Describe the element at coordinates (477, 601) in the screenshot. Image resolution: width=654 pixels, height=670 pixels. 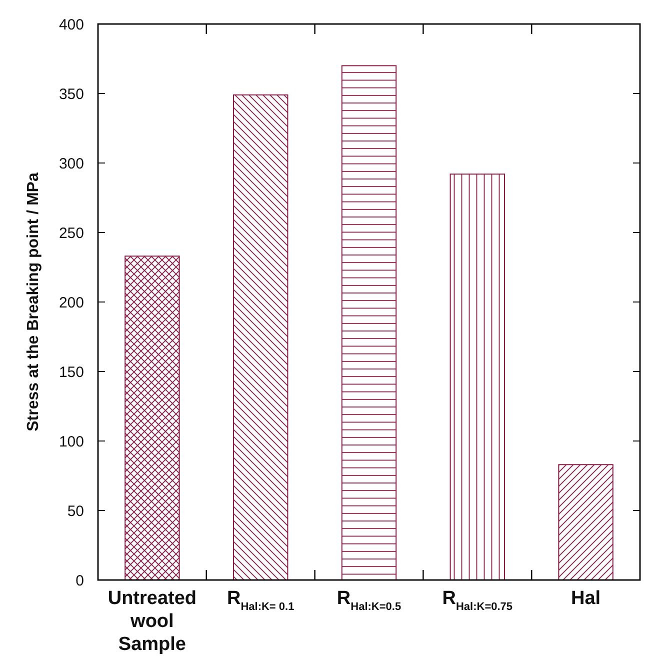
I see `x-tick-label: R$_{Hal:K=0.75}$` at that location.